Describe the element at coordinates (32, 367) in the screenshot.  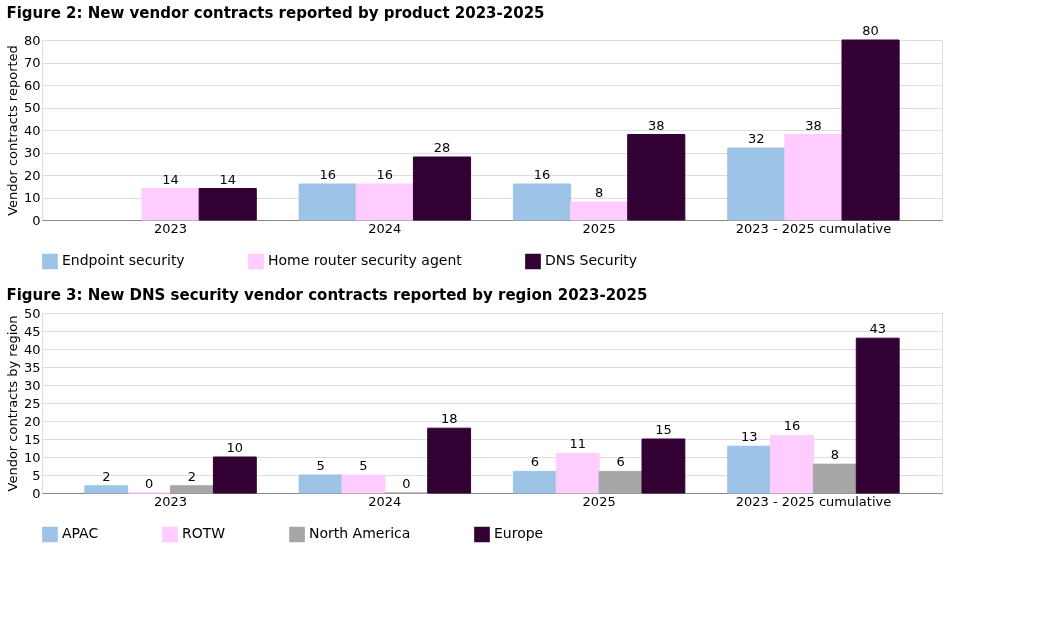
I see `y-tick-label: 35` at that location.